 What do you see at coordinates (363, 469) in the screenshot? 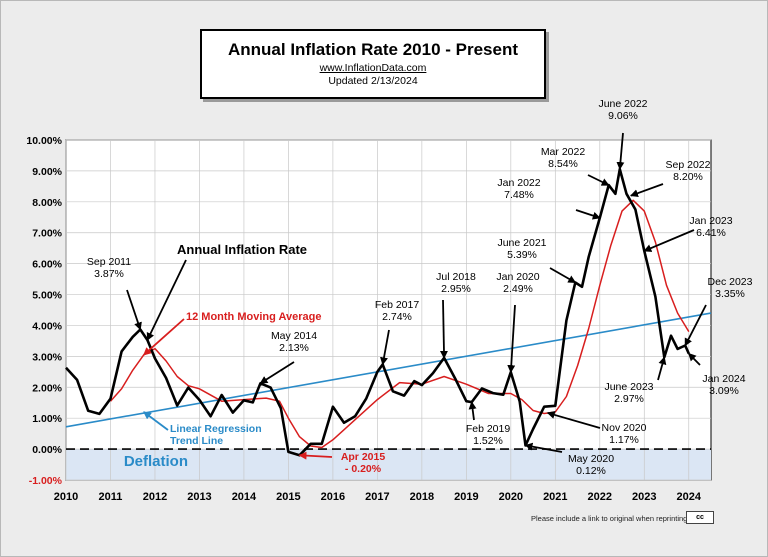
I see `annotation-label: - 0.20%` at bounding box center [363, 469].